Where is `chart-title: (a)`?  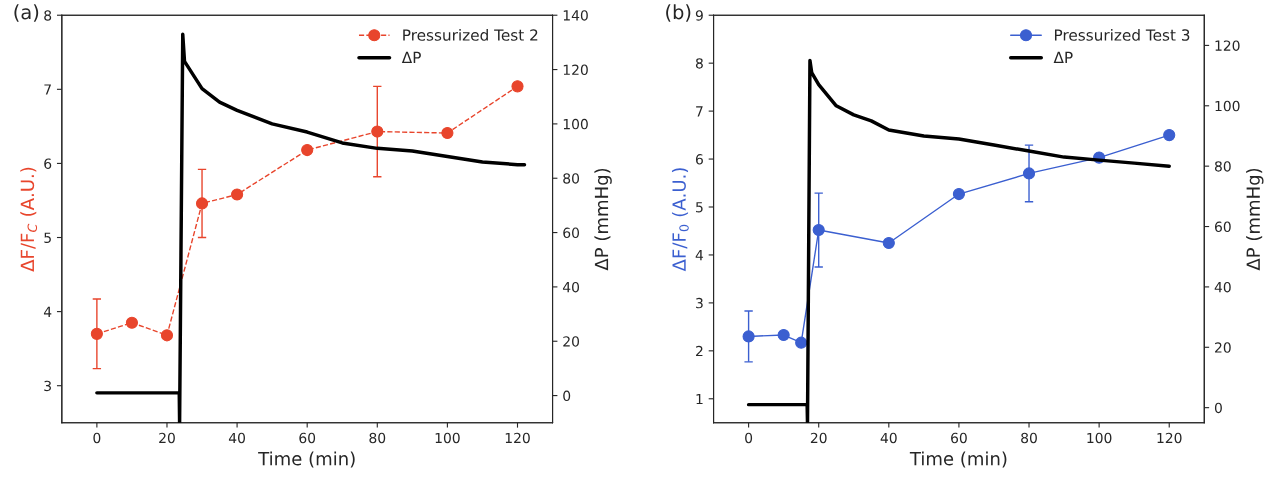 chart-title: (a) is located at coordinates (26, 13).